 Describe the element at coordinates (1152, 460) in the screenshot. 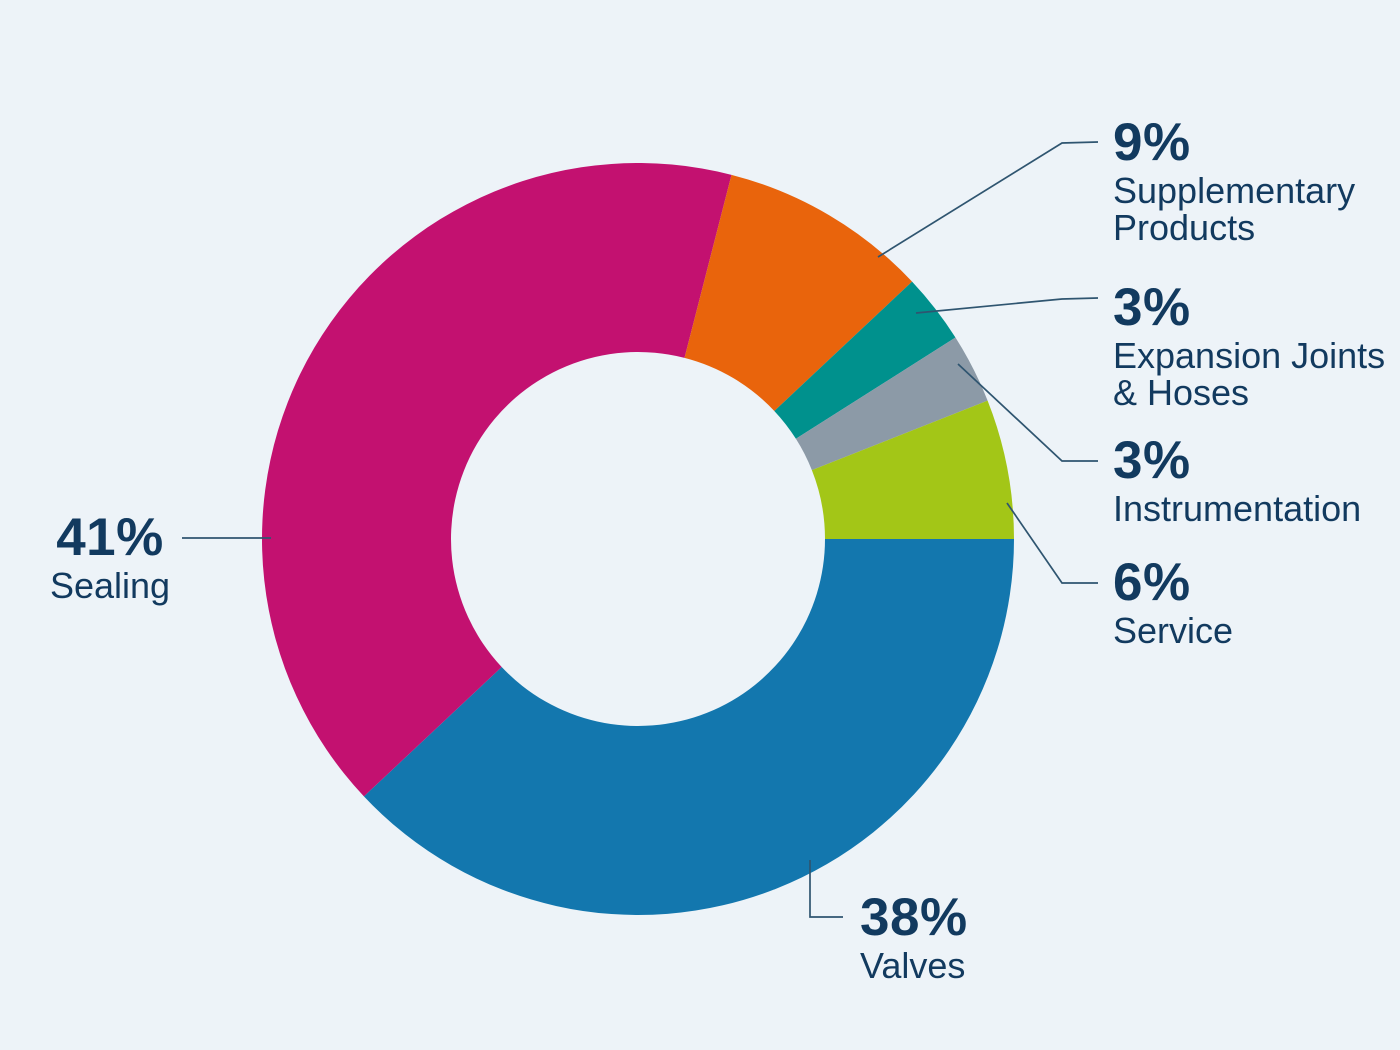

I see `pct-instrumentation: 3%` at that location.